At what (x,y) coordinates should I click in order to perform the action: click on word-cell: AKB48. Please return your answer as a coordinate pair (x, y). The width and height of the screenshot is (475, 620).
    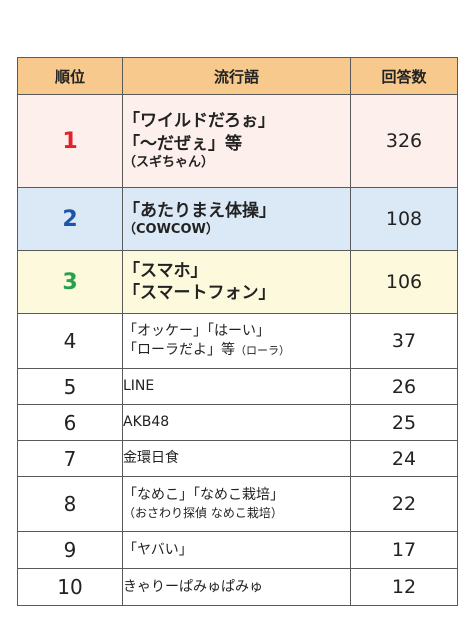
    Looking at the image, I should click on (236, 422).